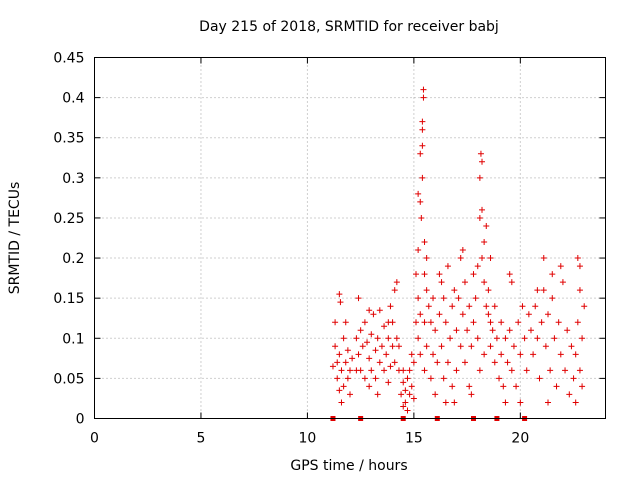  I want to click on y-tick-label: 0.3, so click(73, 179).